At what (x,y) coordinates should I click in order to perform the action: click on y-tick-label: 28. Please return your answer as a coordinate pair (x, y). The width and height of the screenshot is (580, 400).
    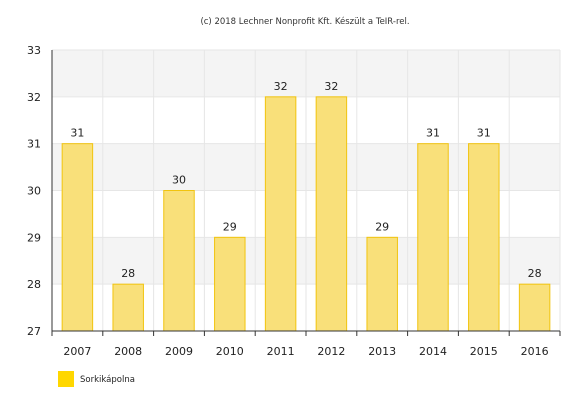
    Looking at the image, I should click on (34, 284).